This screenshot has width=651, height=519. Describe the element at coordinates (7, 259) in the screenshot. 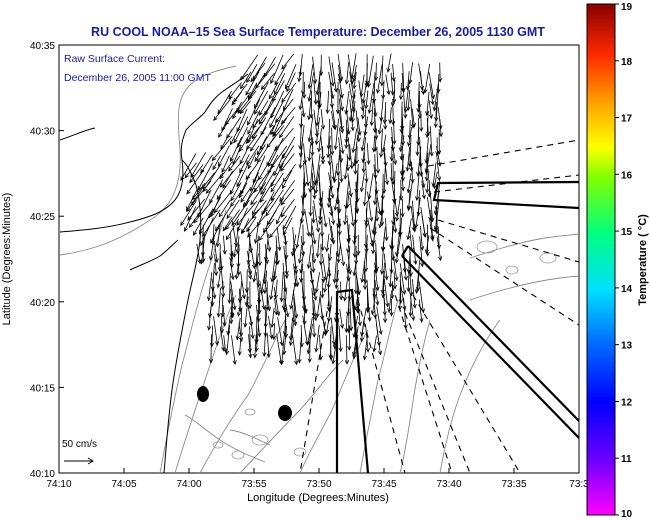

I see `y-axis-label: Latitude (Degrees:Minutes)` at that location.